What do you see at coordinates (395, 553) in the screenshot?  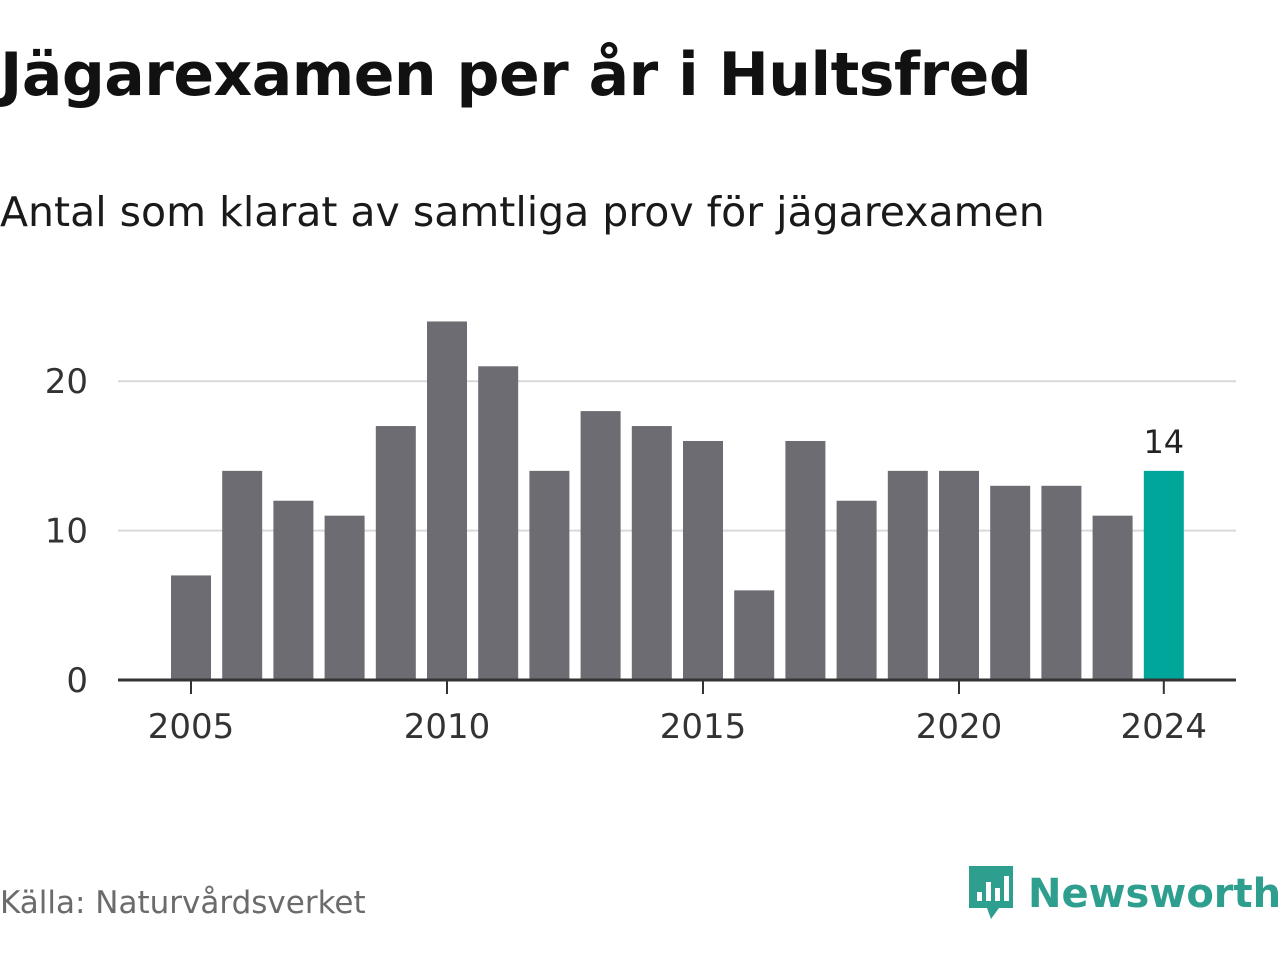 I see `bar-2009` at bounding box center [395, 553].